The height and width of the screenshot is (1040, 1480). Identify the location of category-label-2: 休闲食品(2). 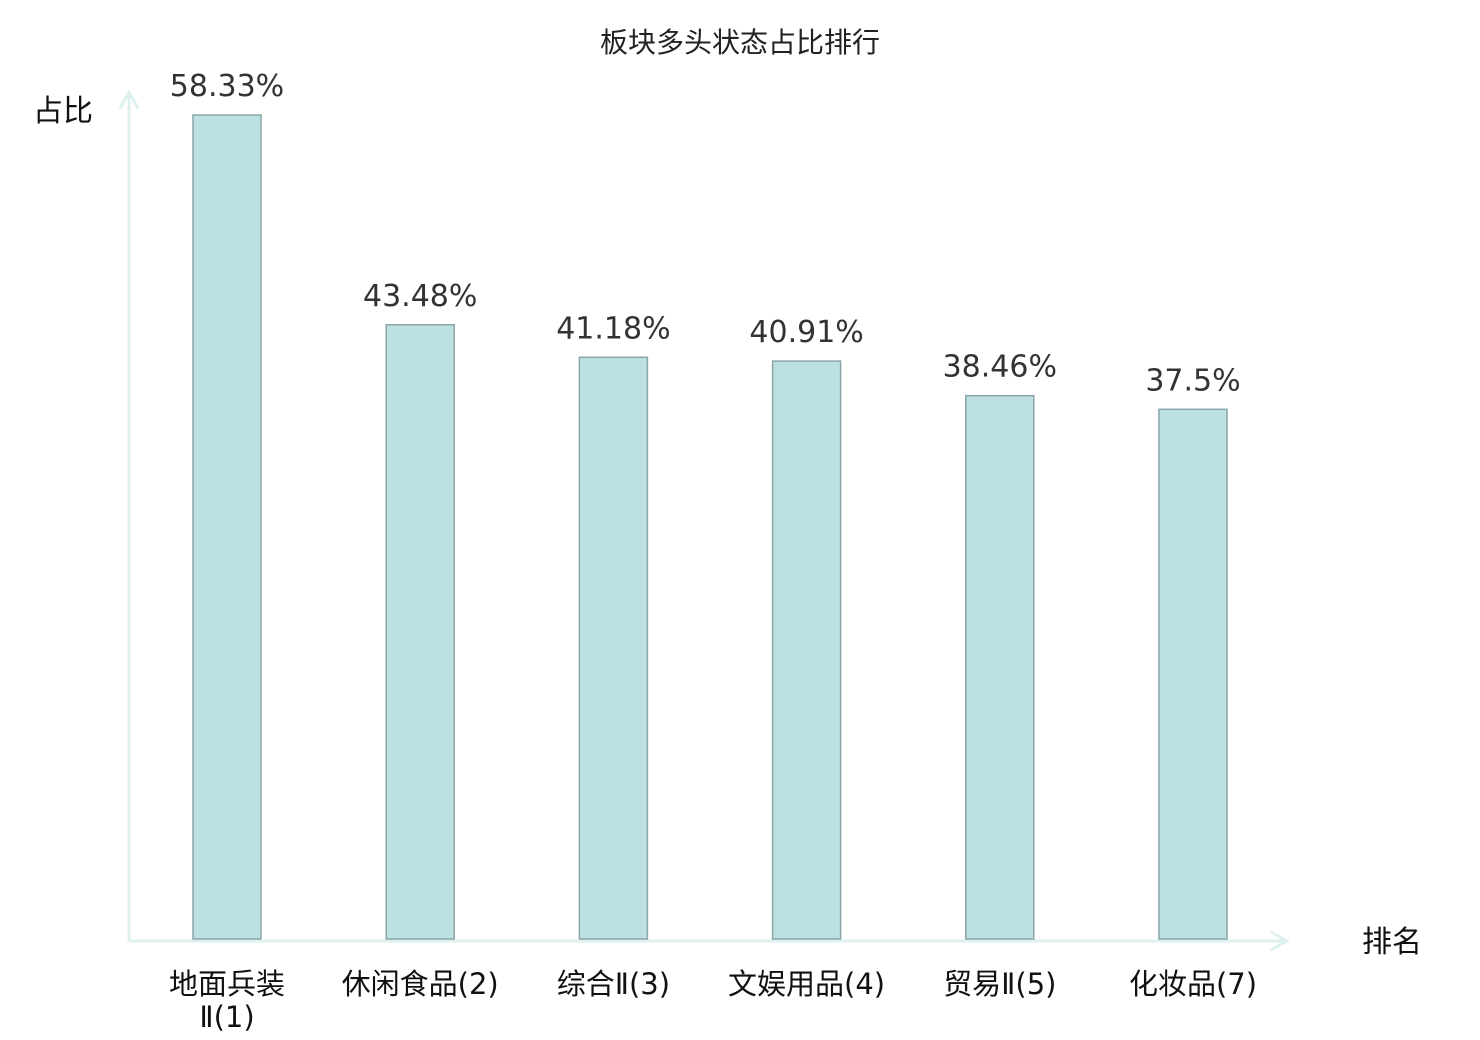
(420, 984).